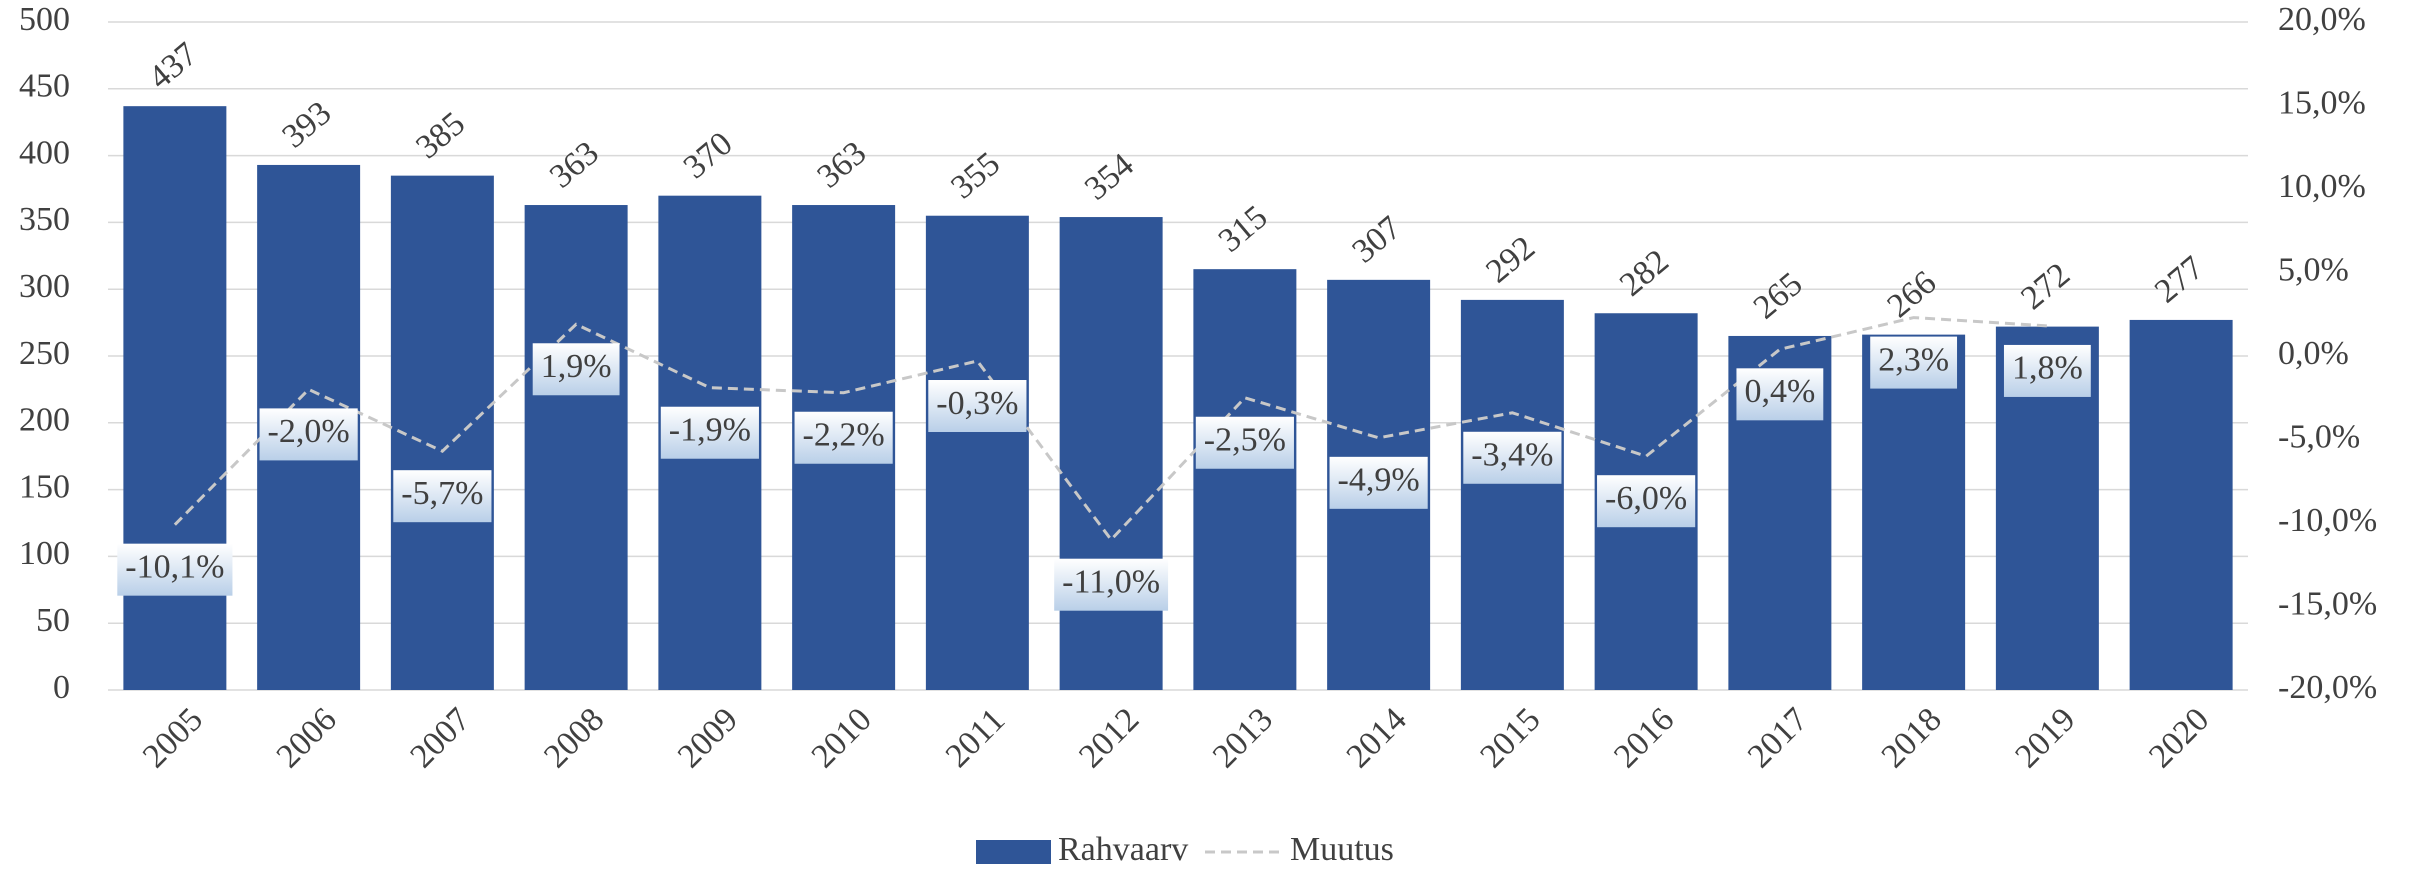  What do you see at coordinates (2322, 19) in the screenshot?
I see `y2-tick-label: 20,0%` at bounding box center [2322, 19].